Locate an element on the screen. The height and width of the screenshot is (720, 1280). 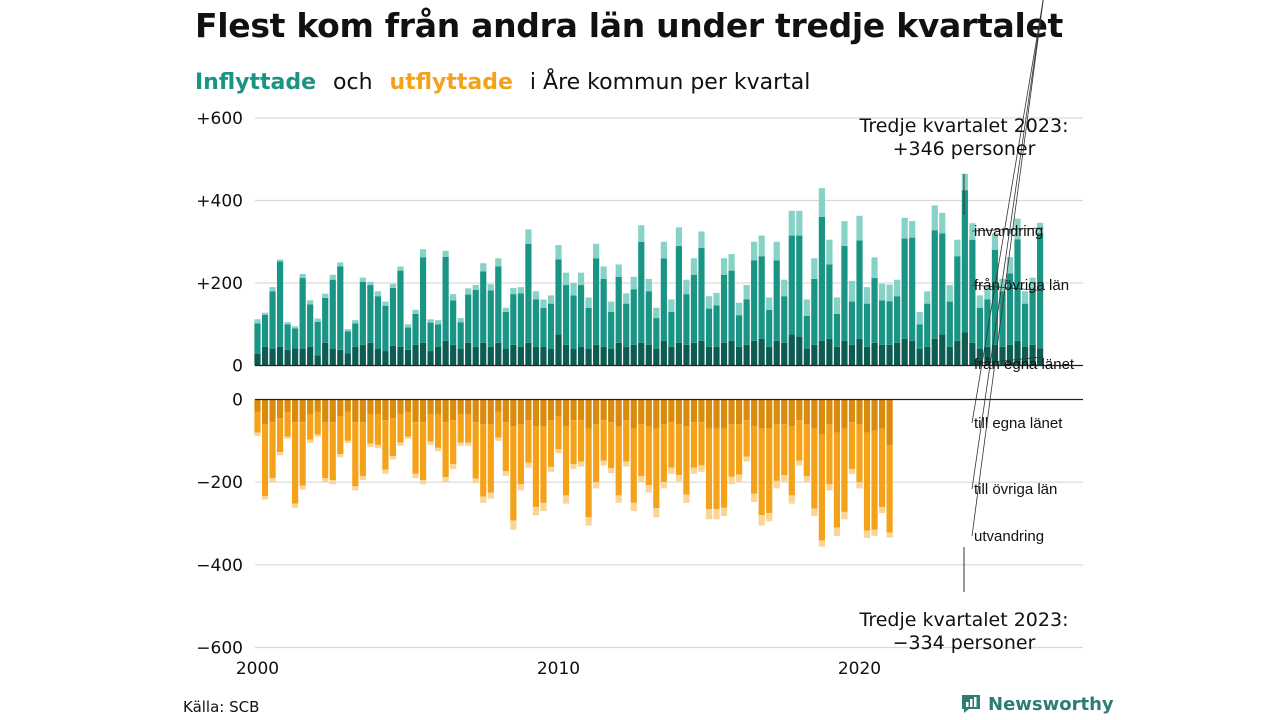
y-tick-label: −400 is located at coordinates (219, 566).